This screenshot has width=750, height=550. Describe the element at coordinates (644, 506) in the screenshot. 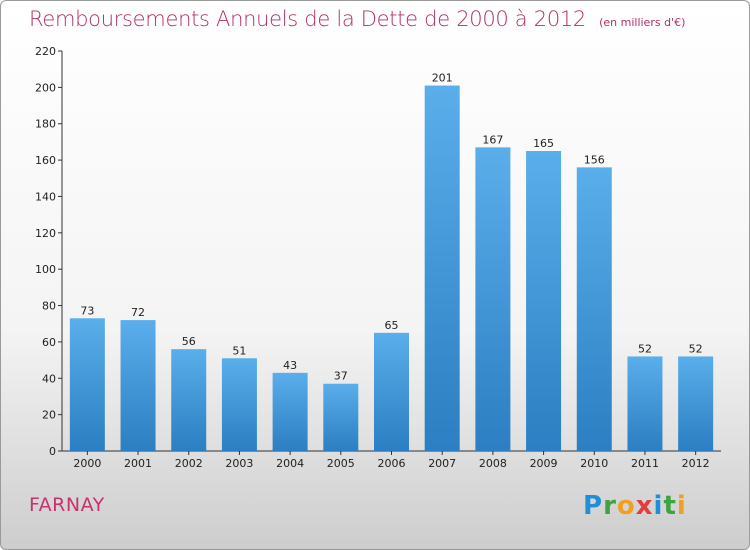

I see `logo-letter: x` at that location.